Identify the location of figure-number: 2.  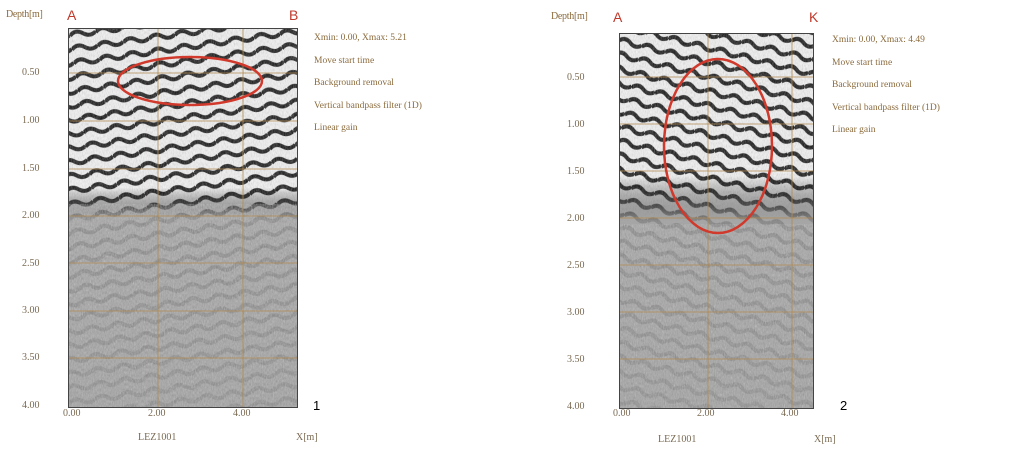
(844, 405).